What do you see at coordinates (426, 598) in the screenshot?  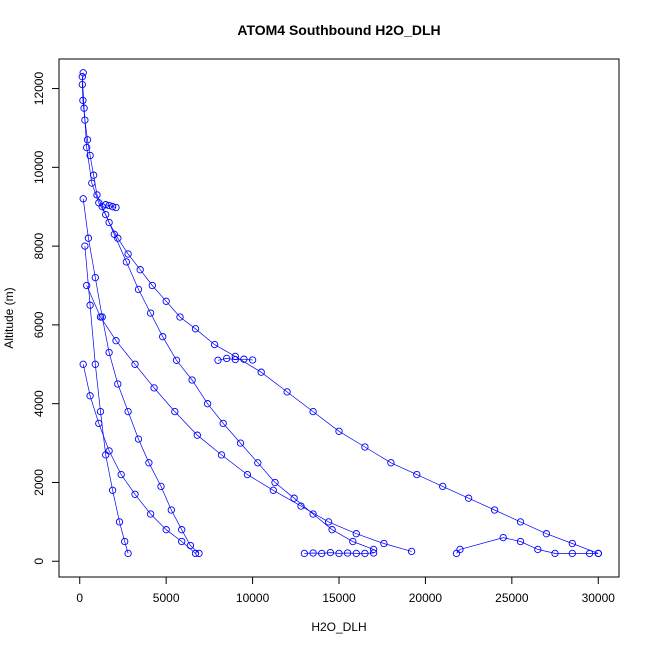 I see `x-tick-label: 20000` at bounding box center [426, 598].